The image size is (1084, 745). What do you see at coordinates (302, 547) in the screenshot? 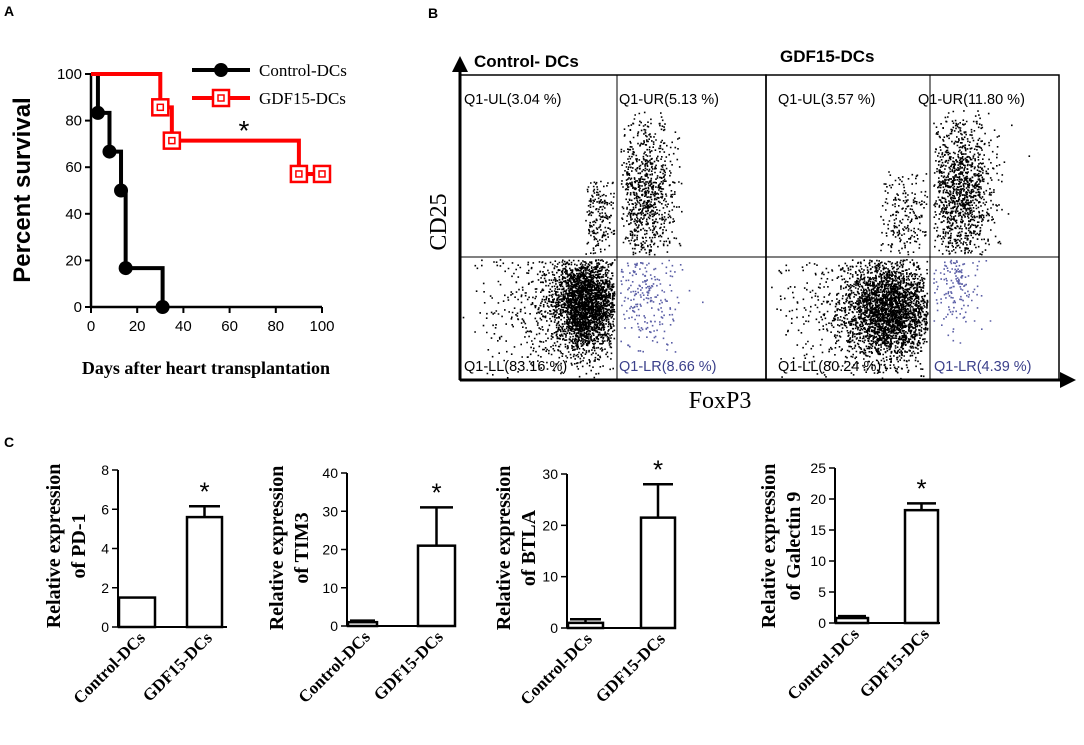
I see `bar-ylabel-line2: of TIM3` at bounding box center [302, 547].